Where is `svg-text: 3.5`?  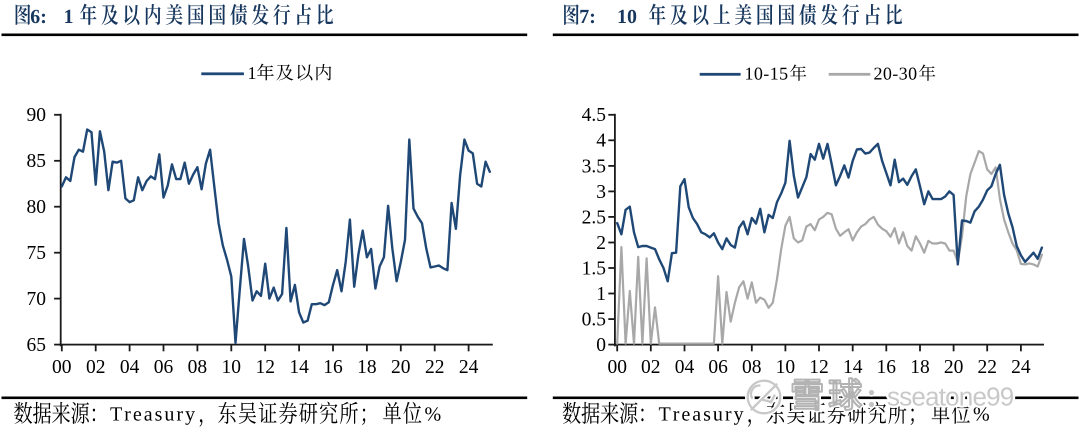 svg-text: 3.5 is located at coordinates (594, 166).